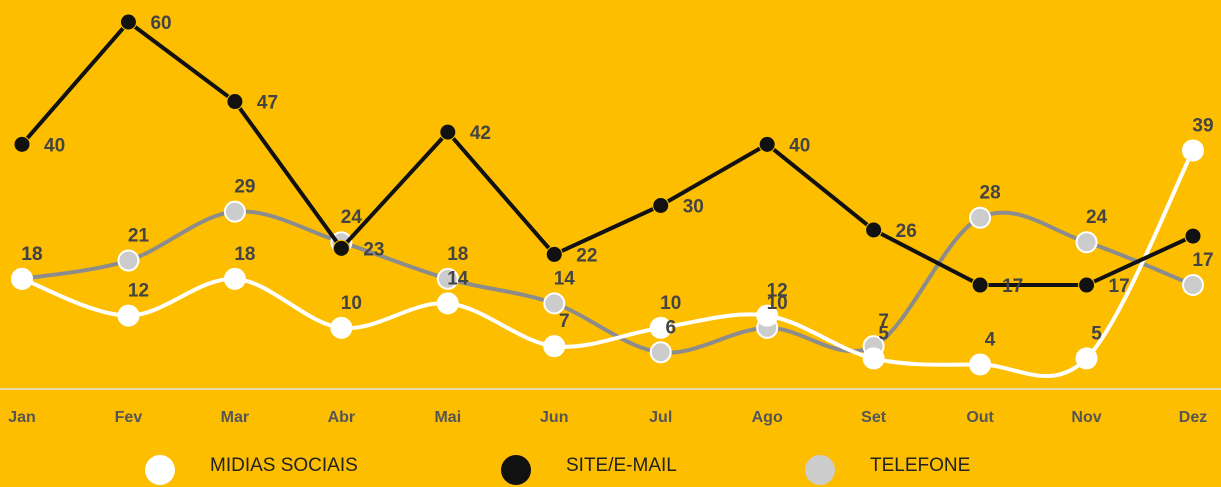  Describe the element at coordinates (920, 465) in the screenshot. I see `legend-label: TELEFONE` at that location.